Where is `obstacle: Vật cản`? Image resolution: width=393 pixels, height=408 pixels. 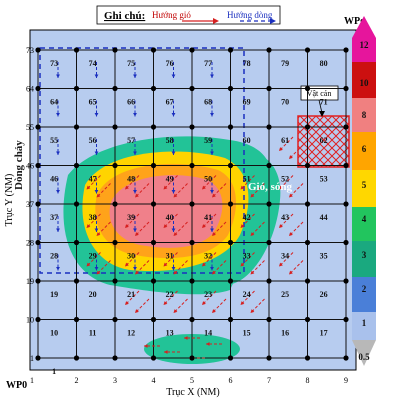
obstacle: Vật cản is located at coordinates (323, 126).